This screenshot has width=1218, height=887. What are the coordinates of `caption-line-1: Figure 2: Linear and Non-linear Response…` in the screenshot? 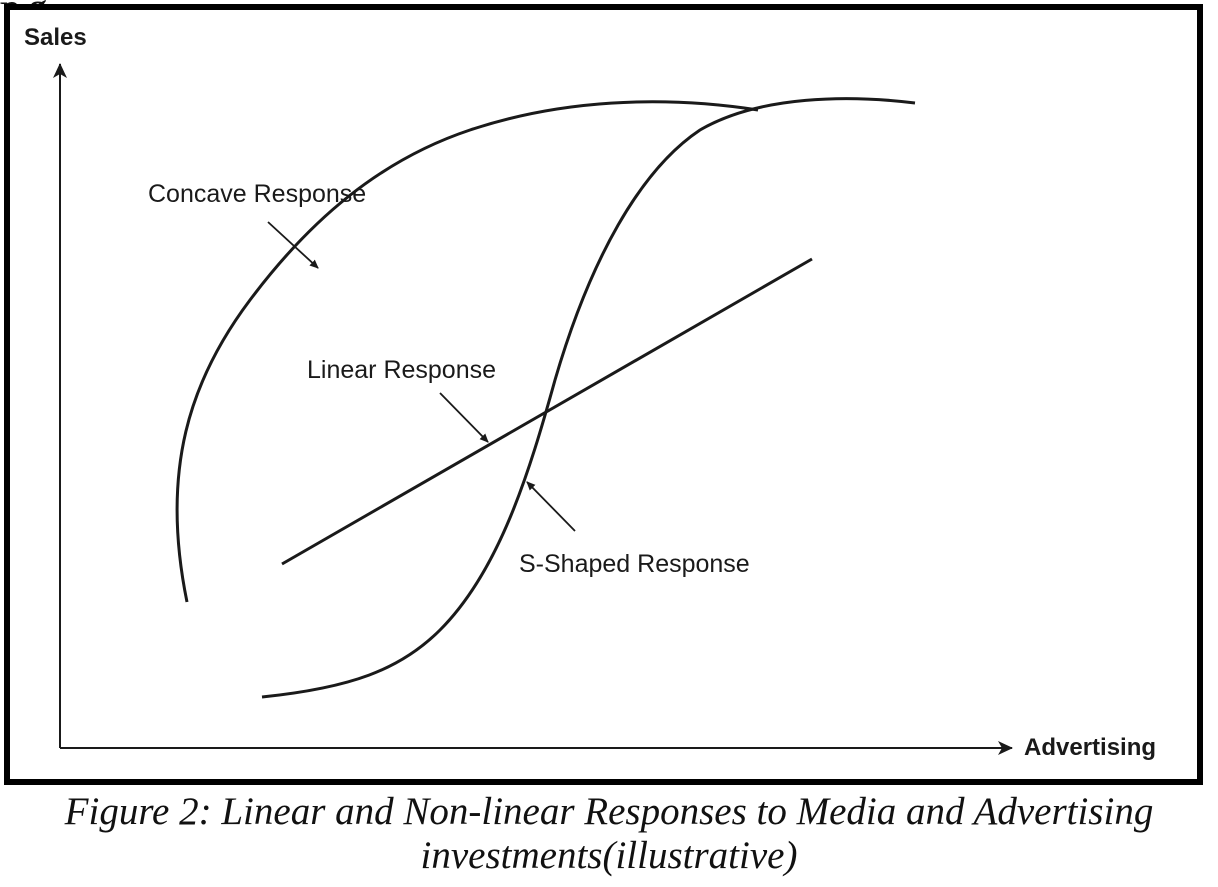 It's located at (609, 811).